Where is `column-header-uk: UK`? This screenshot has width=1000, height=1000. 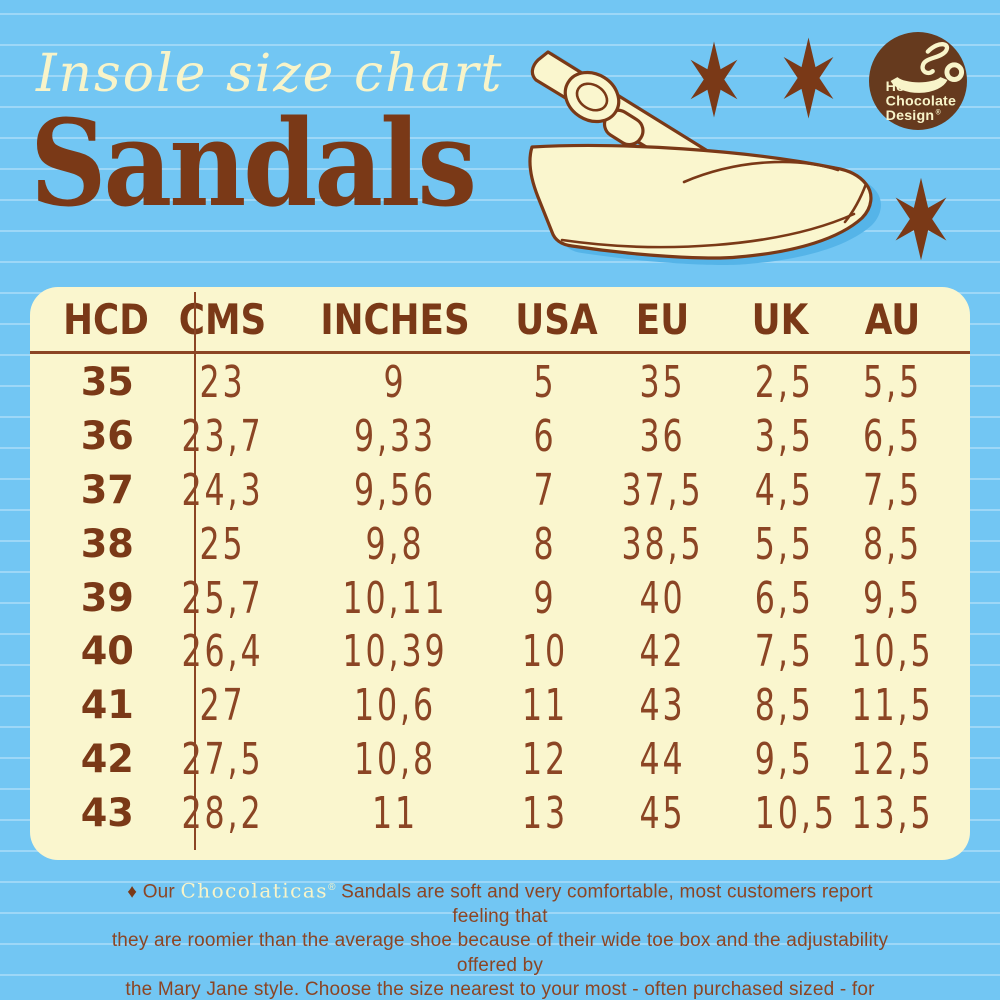
column-header-uk: UK is located at coordinates (780, 319).